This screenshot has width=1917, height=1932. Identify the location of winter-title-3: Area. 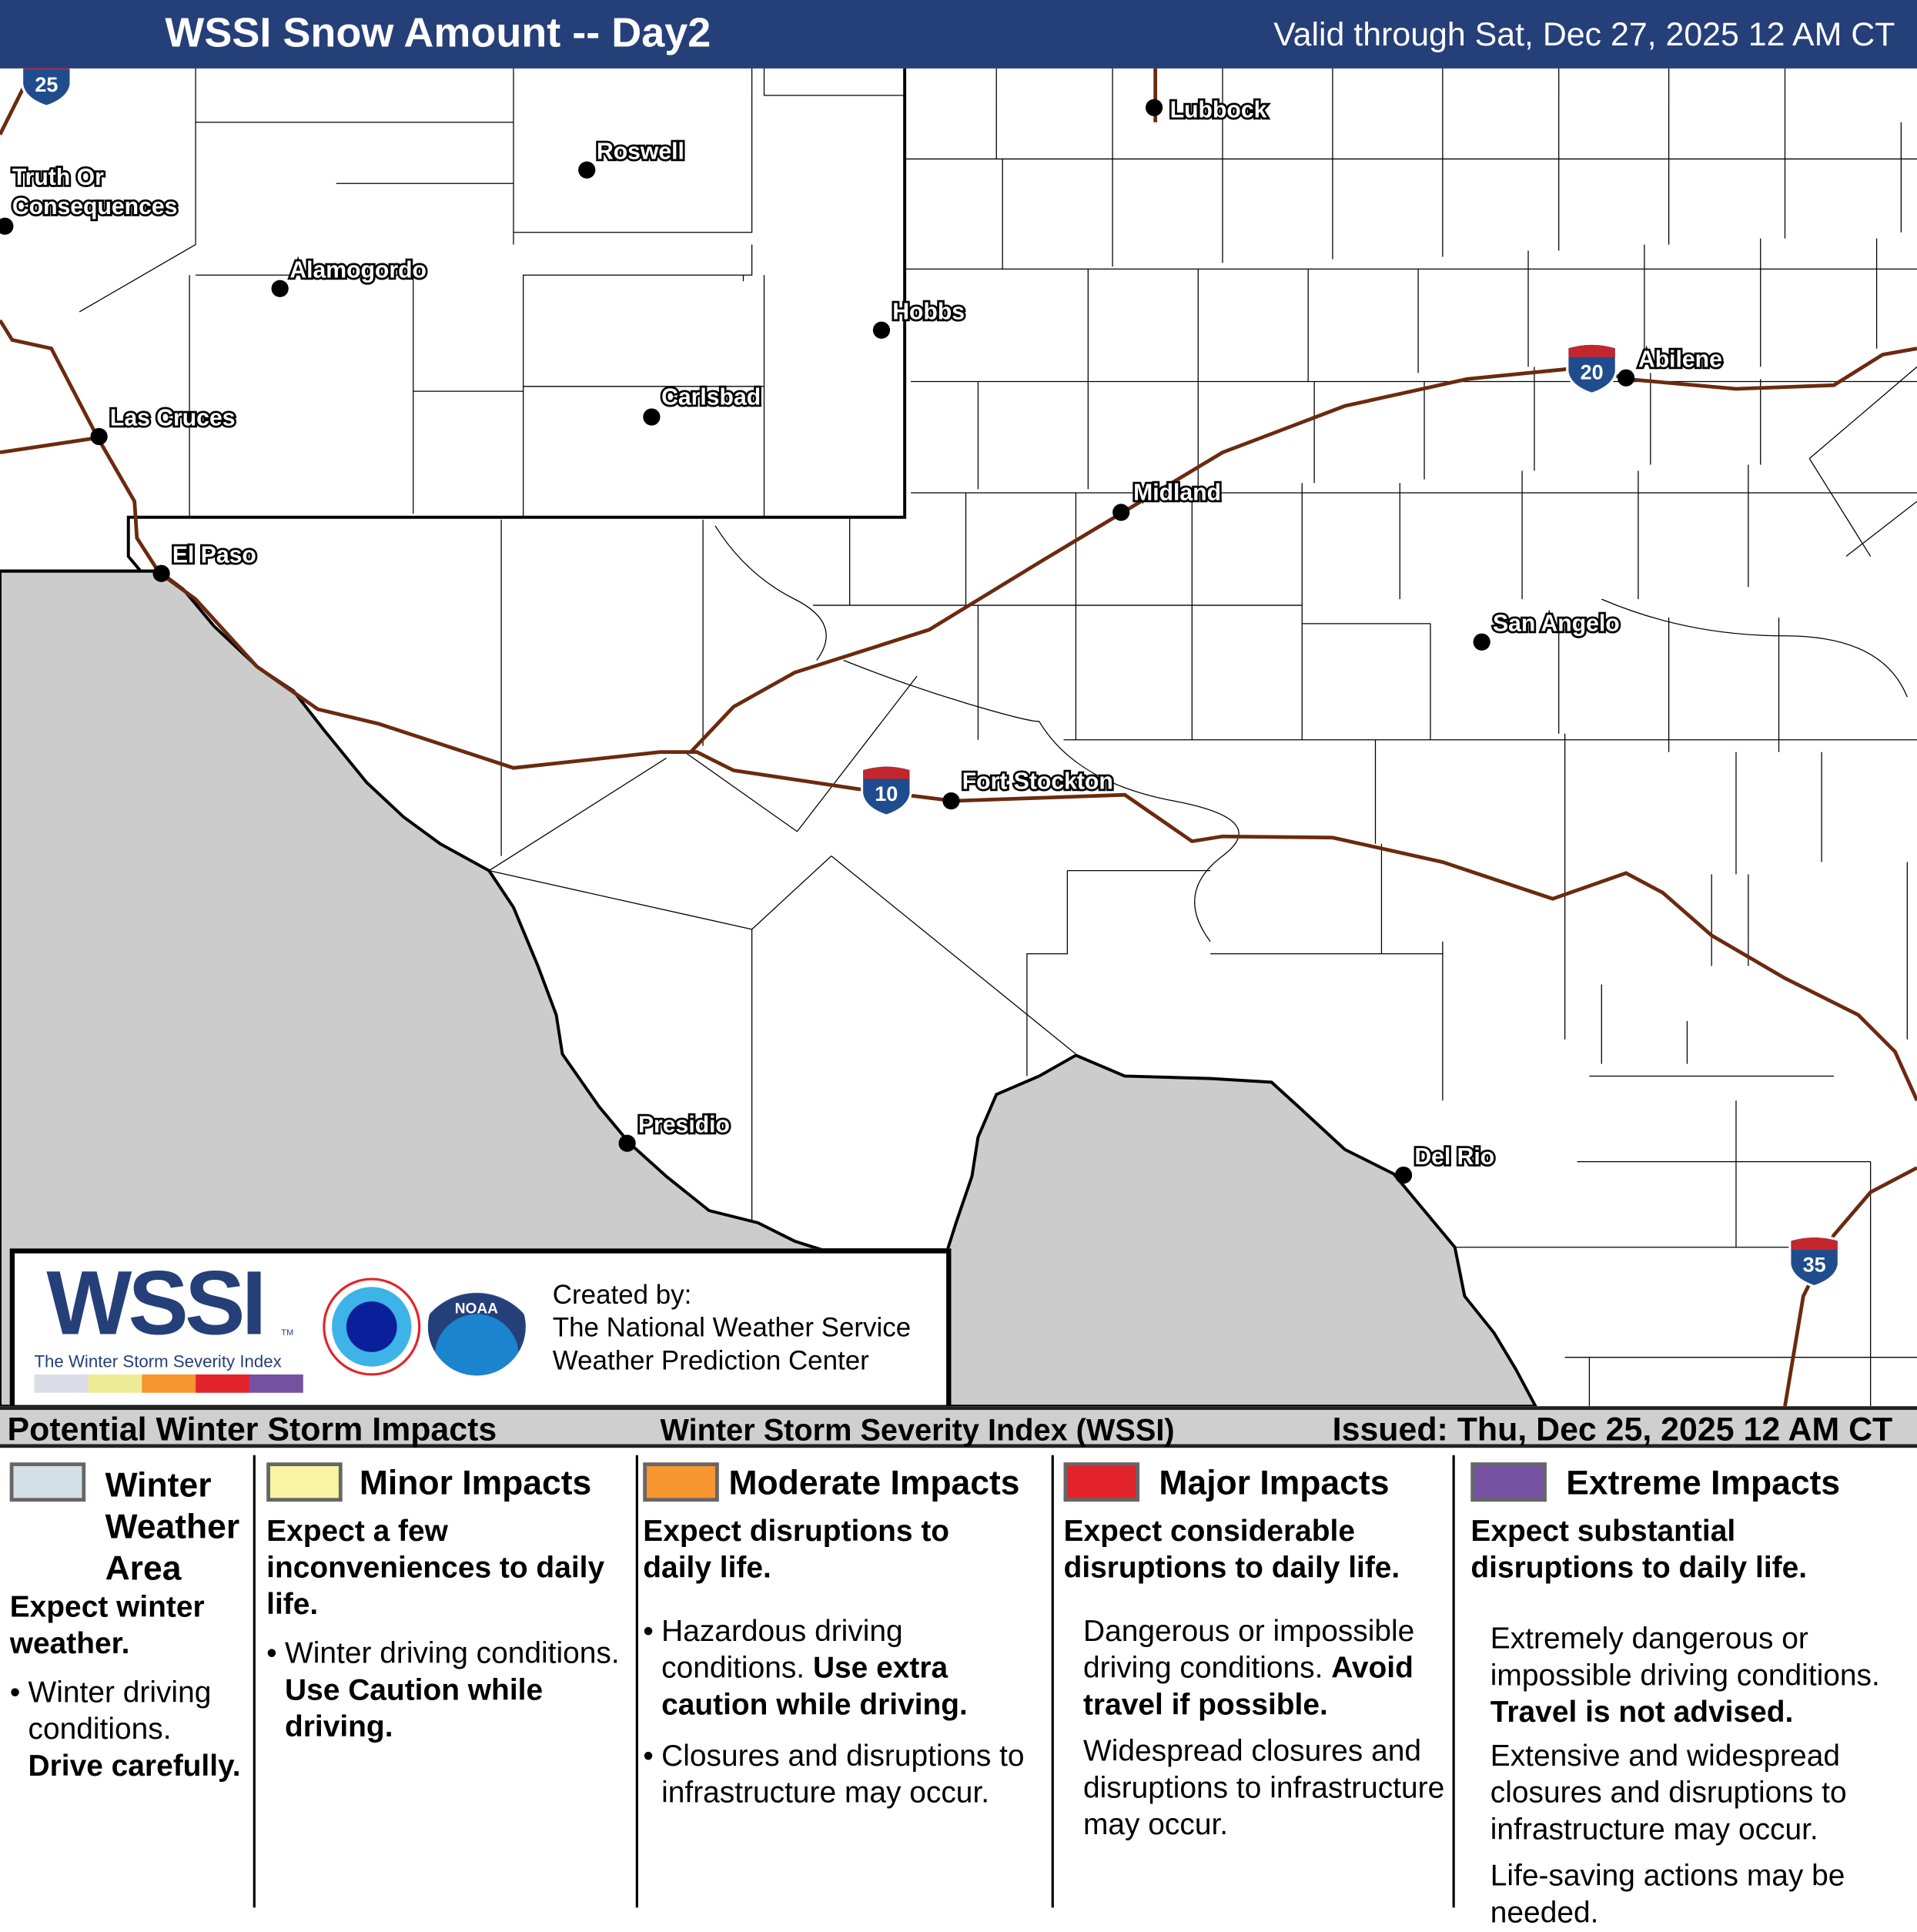
(144, 1568).